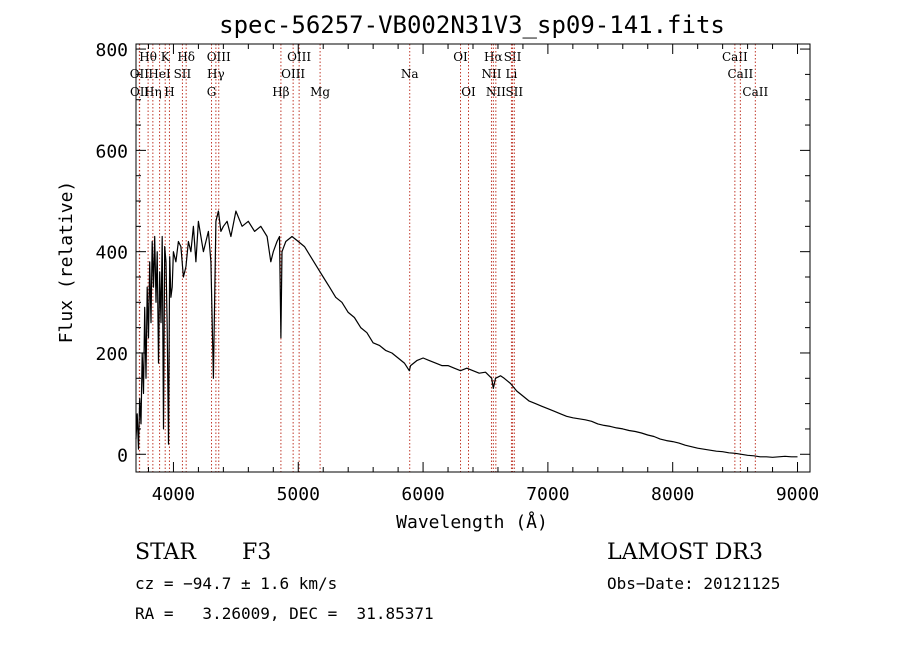 The image size is (900, 649). I want to click on cz-value: cz = −94.7 ± 1.6 km/s, so click(236, 583).